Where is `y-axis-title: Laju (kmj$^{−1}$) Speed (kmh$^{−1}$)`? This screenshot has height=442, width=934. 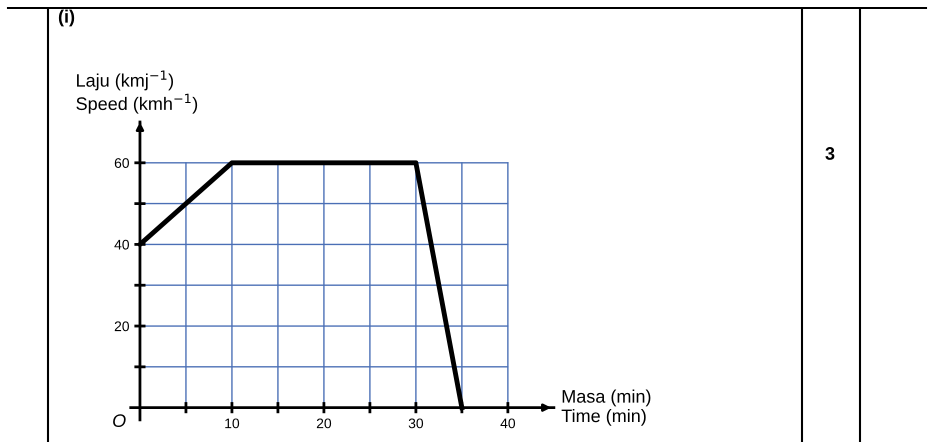
y-axis-title: Laju (kmj$^{−1}$) Speed (kmh$^{−1}$) is located at coordinates (137, 92).